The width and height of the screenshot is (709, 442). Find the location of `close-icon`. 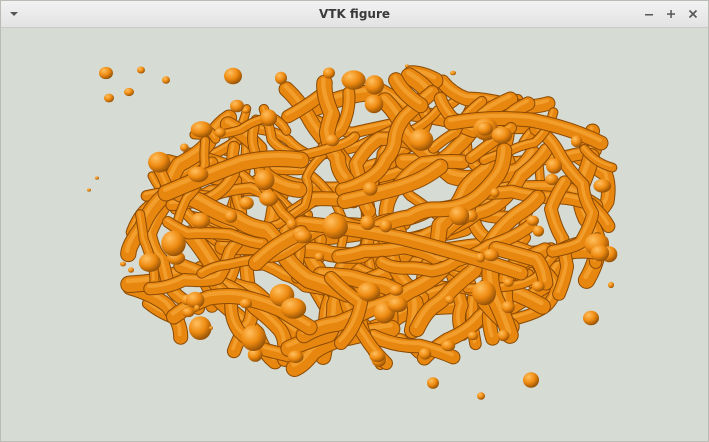

close-icon is located at coordinates (693, 14).